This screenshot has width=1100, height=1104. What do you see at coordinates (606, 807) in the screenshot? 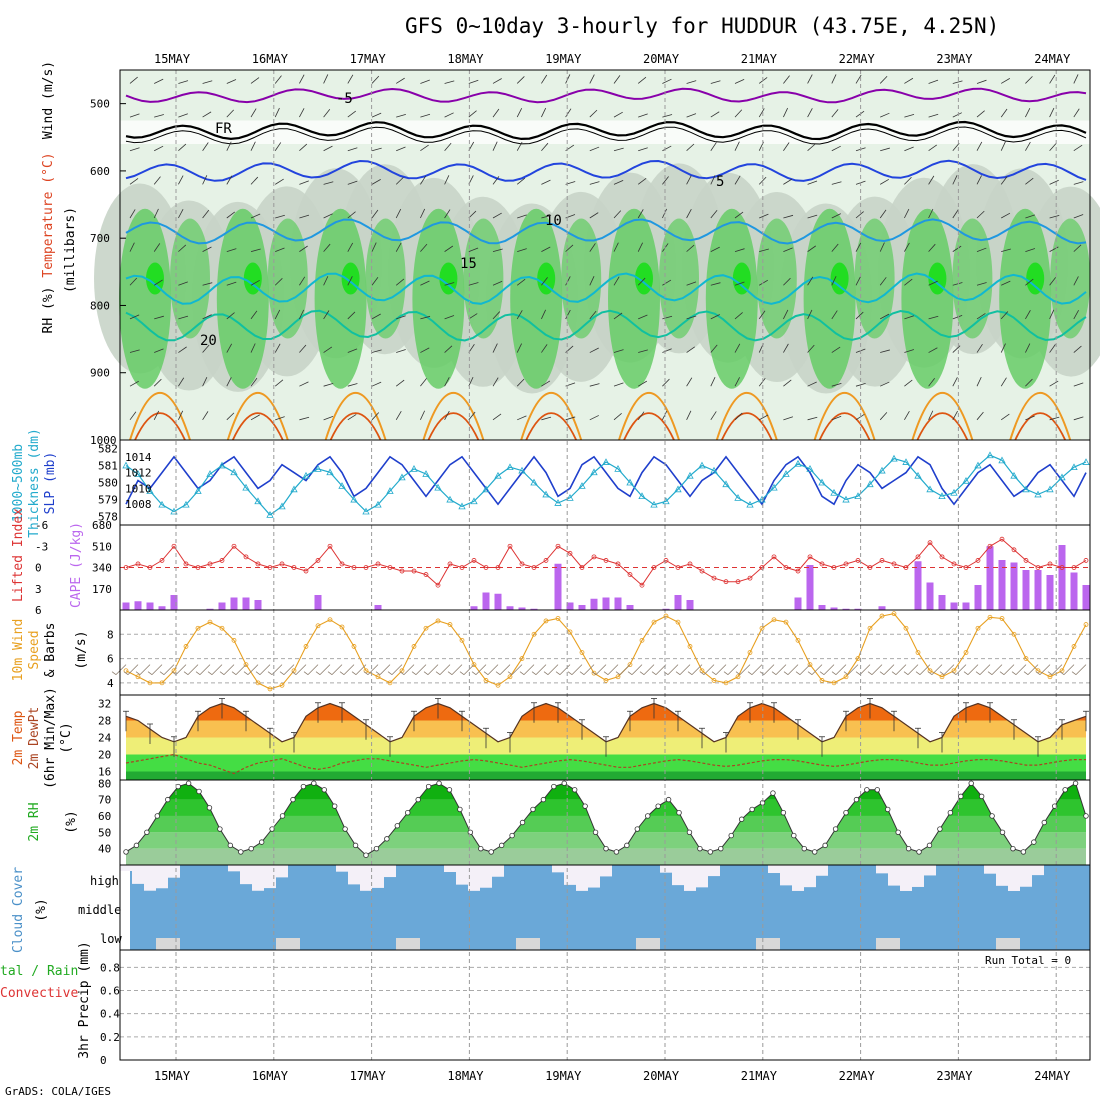
I see `rh-band` at bounding box center [606, 807].